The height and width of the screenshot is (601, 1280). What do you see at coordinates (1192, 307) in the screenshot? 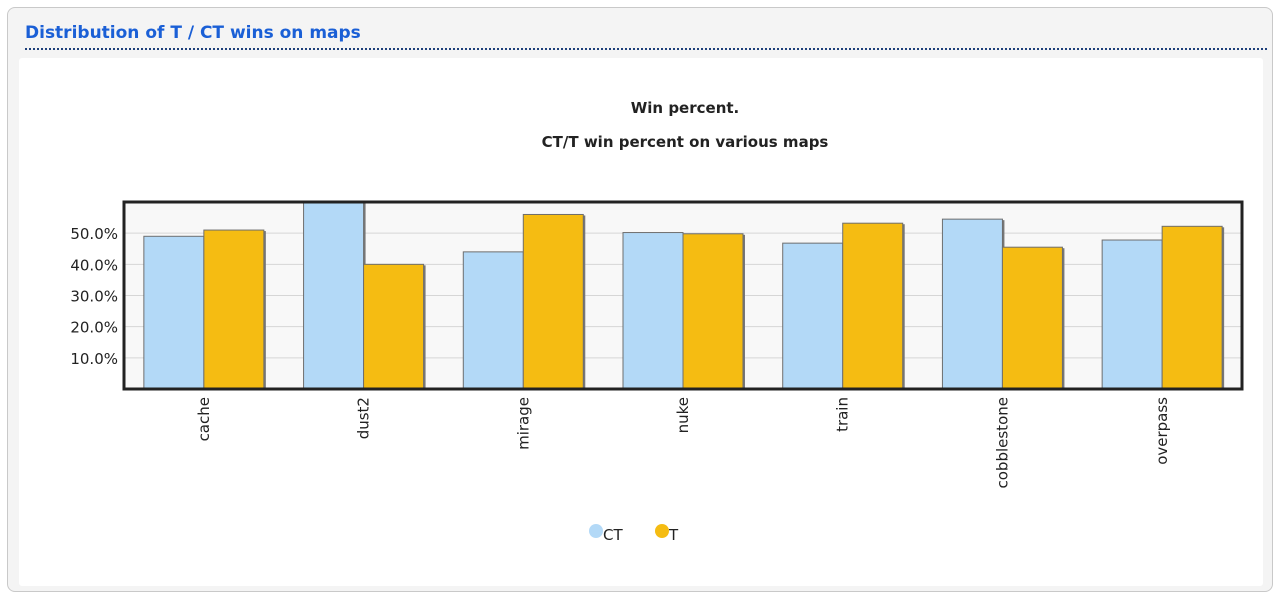
I see `bar-t-overpass` at bounding box center [1192, 307].